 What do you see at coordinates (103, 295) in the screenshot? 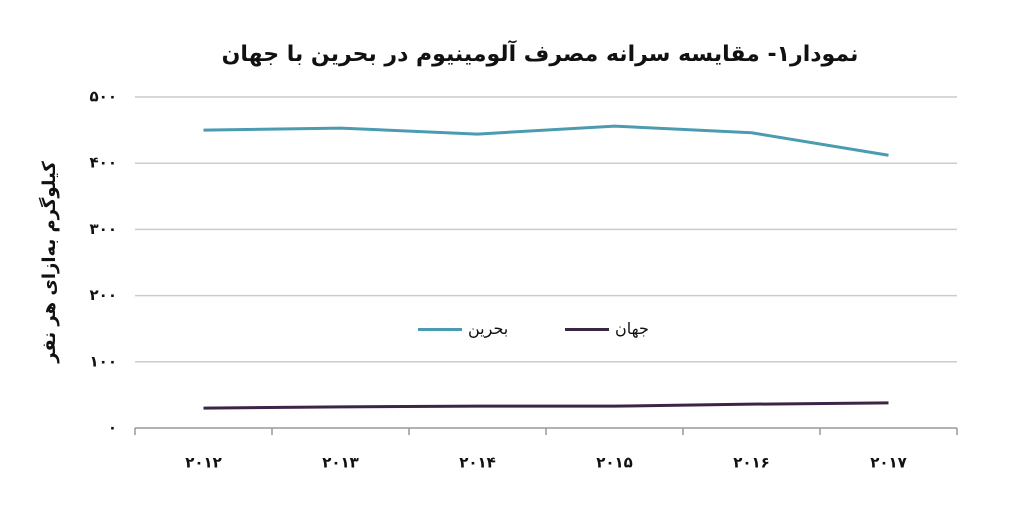
I see `y-tick-label: ۲۰۰` at bounding box center [103, 295].